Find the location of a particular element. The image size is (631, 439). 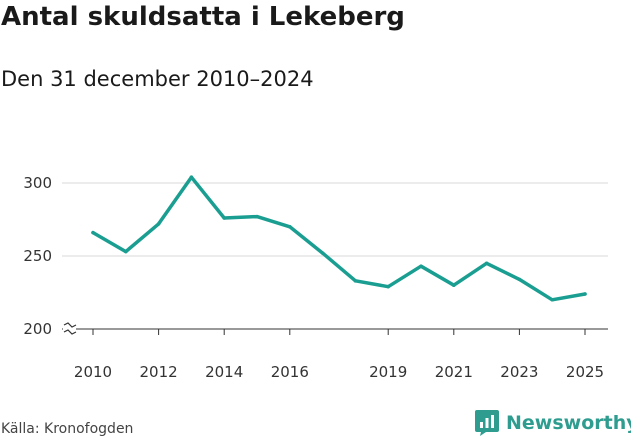

source-note: Källa: Kronofogden is located at coordinates (67, 429).